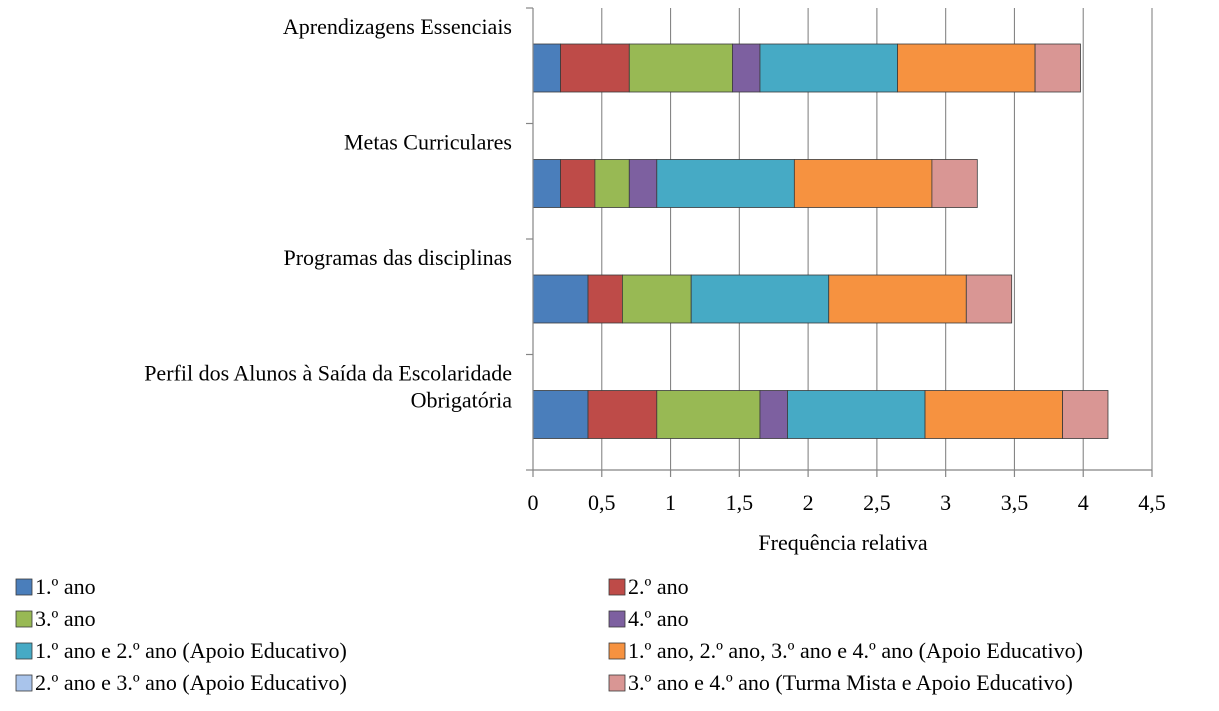 This screenshot has width=1219, height=711. Describe the element at coordinates (428, 142) in the screenshot. I see `category-label: Metas Curriculares` at that location.